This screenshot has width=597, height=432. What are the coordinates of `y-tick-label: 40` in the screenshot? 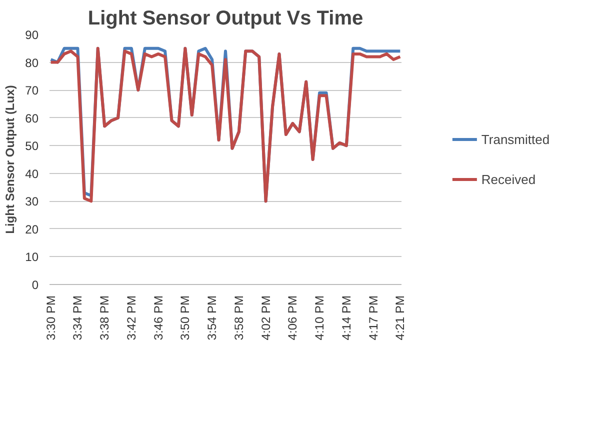 It's located at (32, 173).